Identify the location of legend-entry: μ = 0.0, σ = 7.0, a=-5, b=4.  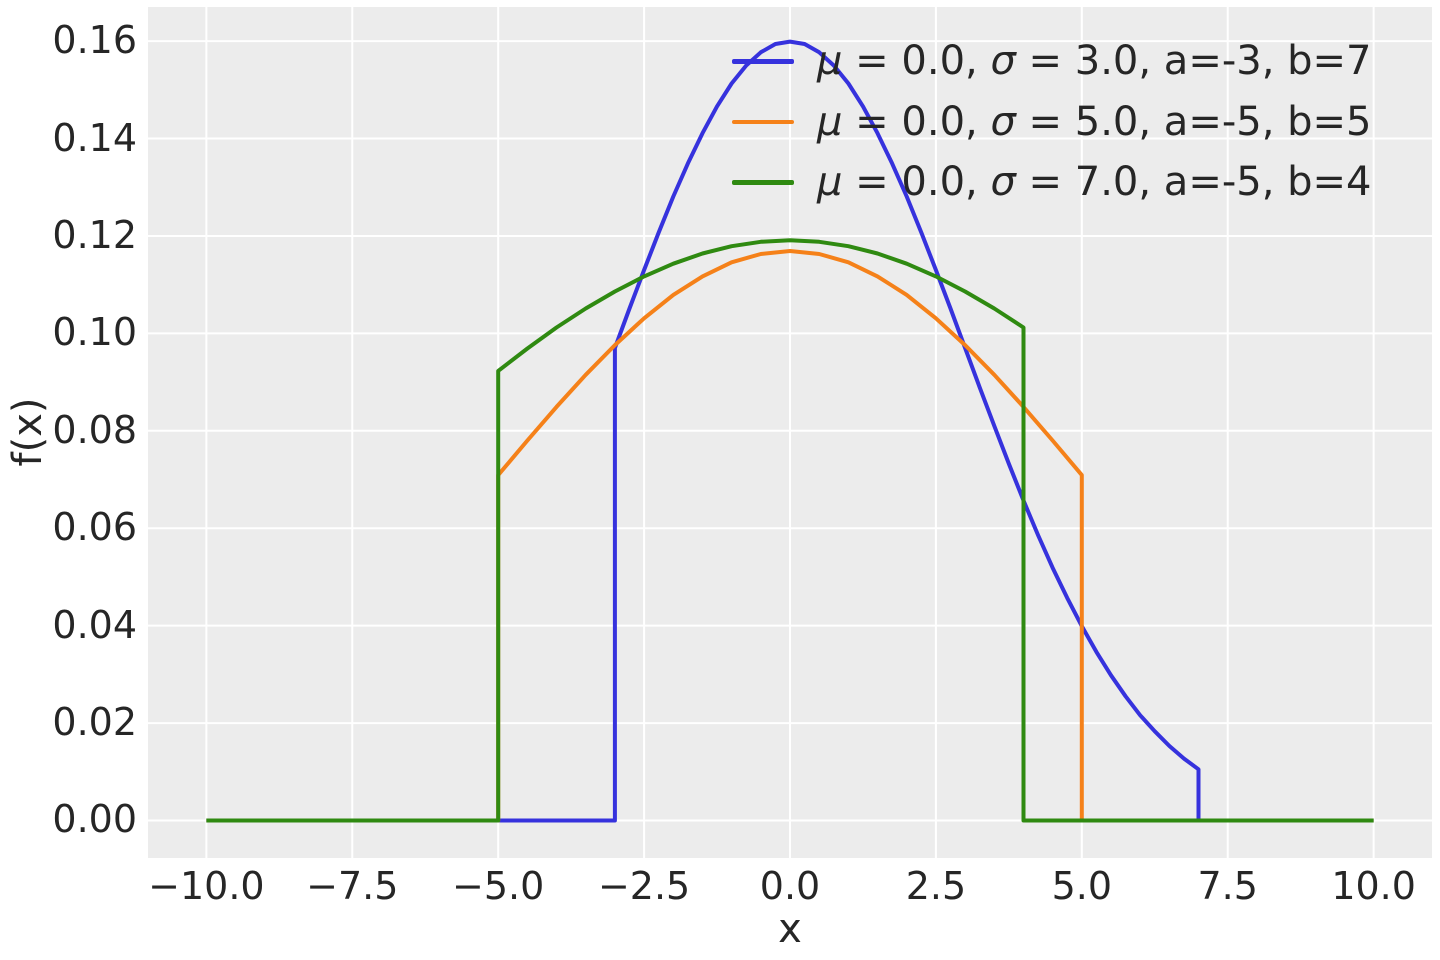
(1052, 182).